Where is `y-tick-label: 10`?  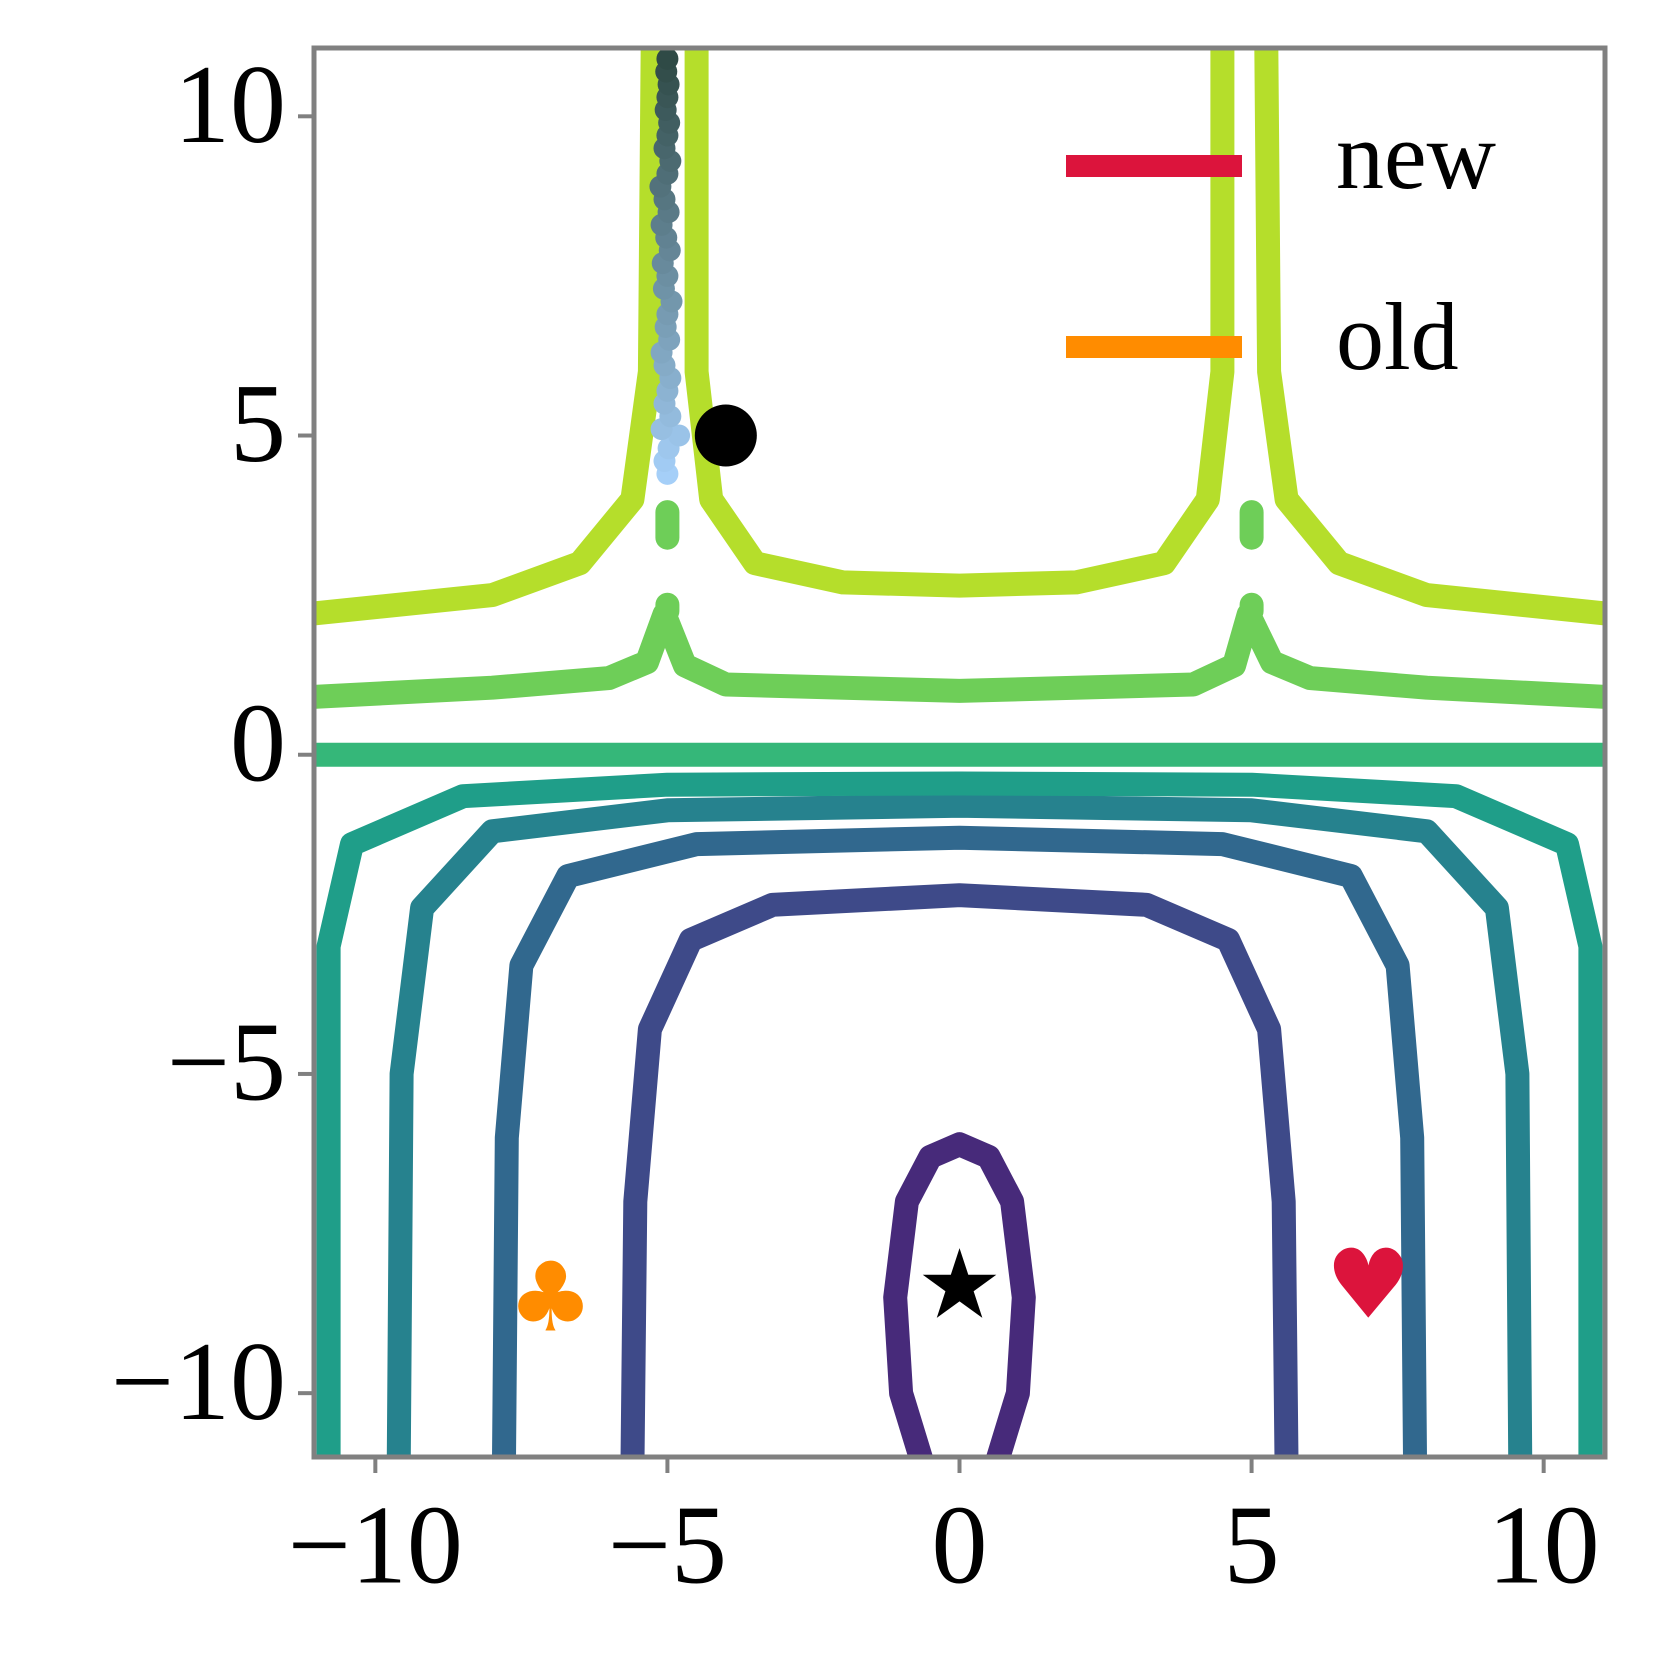 y-tick-label: 10 is located at coordinates (230, 105).